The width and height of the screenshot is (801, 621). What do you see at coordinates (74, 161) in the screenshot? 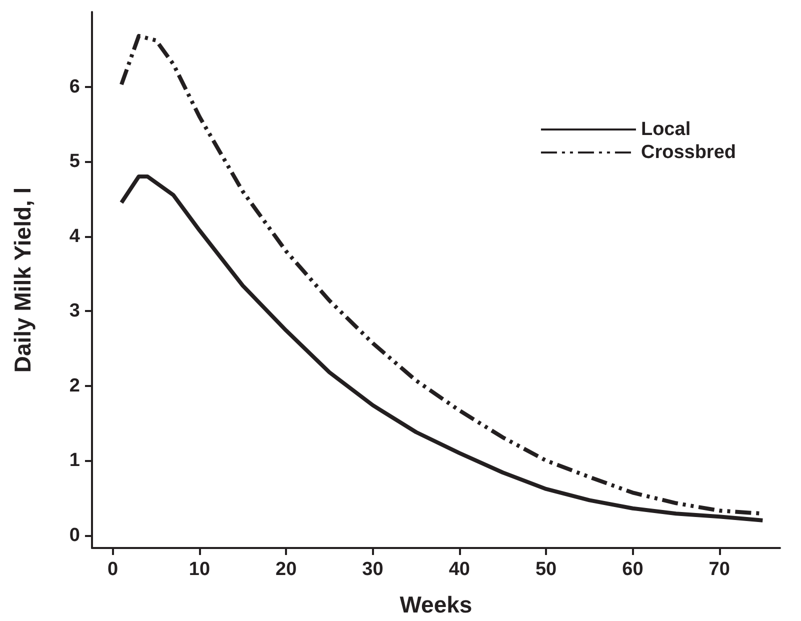
I see `y-tick-label: 5` at bounding box center [74, 161].